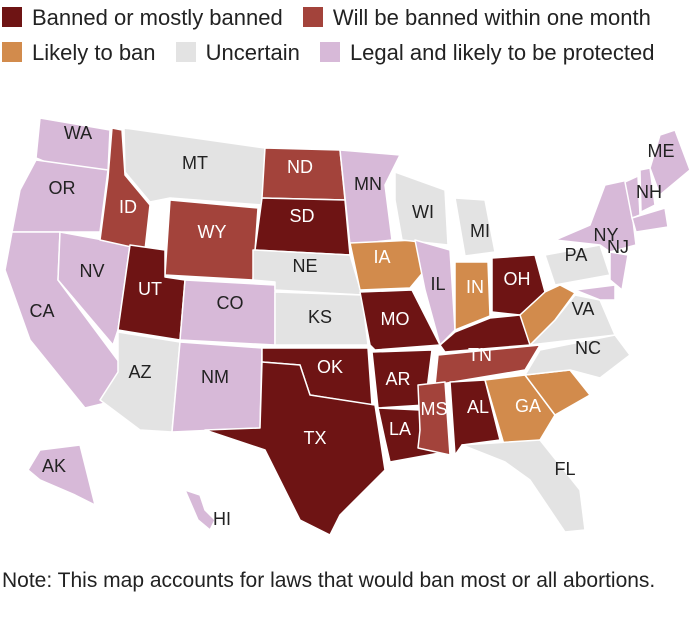  I want to click on state-label: NV, so click(91, 271).